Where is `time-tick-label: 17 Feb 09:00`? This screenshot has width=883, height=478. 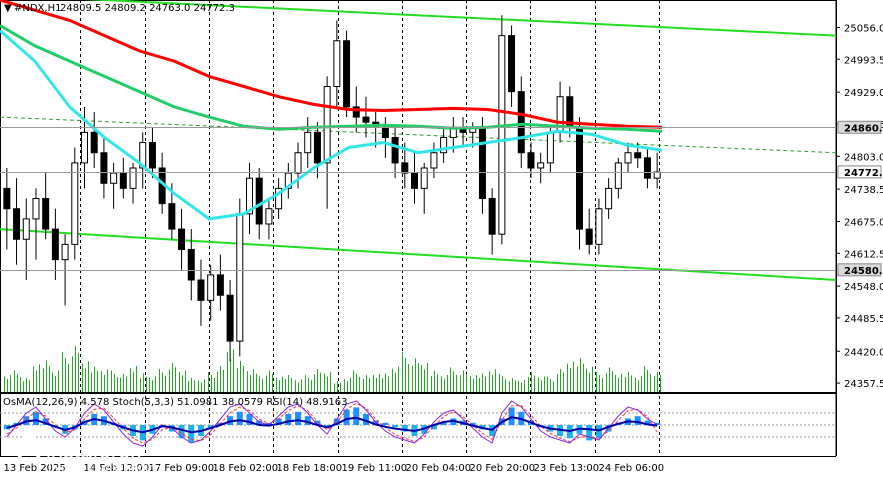 time-tick-label: 17 Feb 09:00 is located at coordinates (182, 468).